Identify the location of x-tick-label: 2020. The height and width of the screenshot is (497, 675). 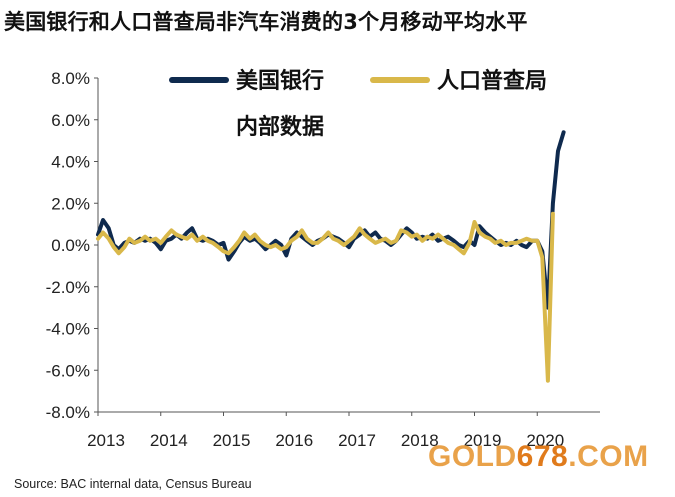
(545, 440).